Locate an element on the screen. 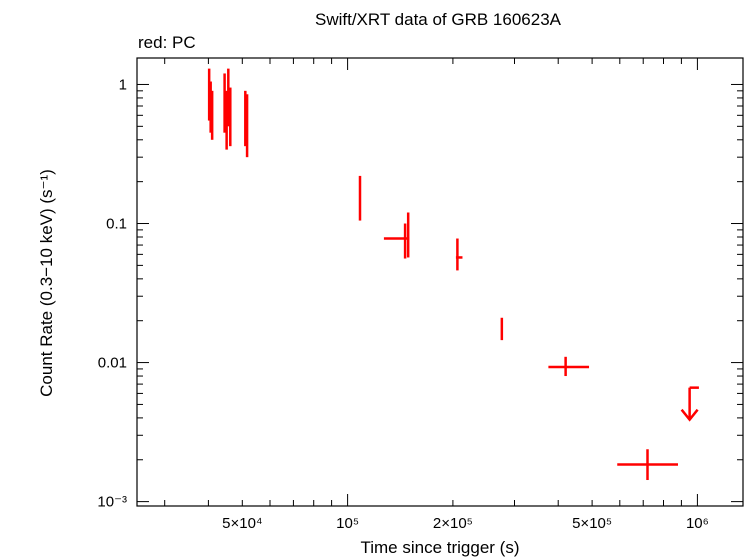 Image resolution: width=746 pixels, height=558 pixels. x-tick-label: 5×10⁵ is located at coordinates (592, 523).